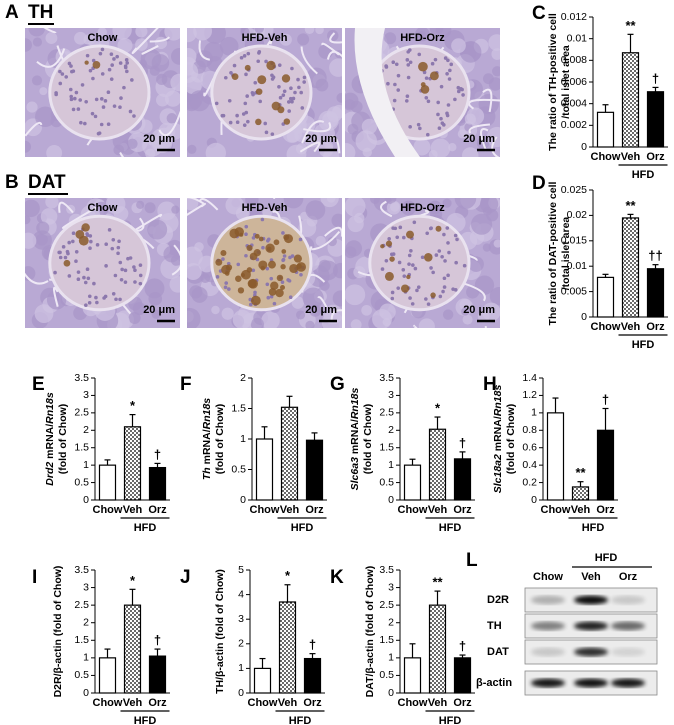 This screenshot has width=674, height=725. Describe the element at coordinates (422, 208) in the screenshot. I see `image-label: HFD-Orz` at that location.